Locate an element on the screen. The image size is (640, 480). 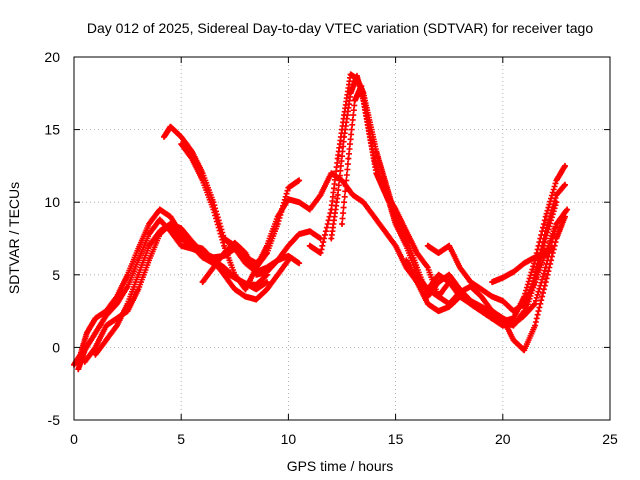
y-tick-label: 10 is located at coordinates (52, 202).